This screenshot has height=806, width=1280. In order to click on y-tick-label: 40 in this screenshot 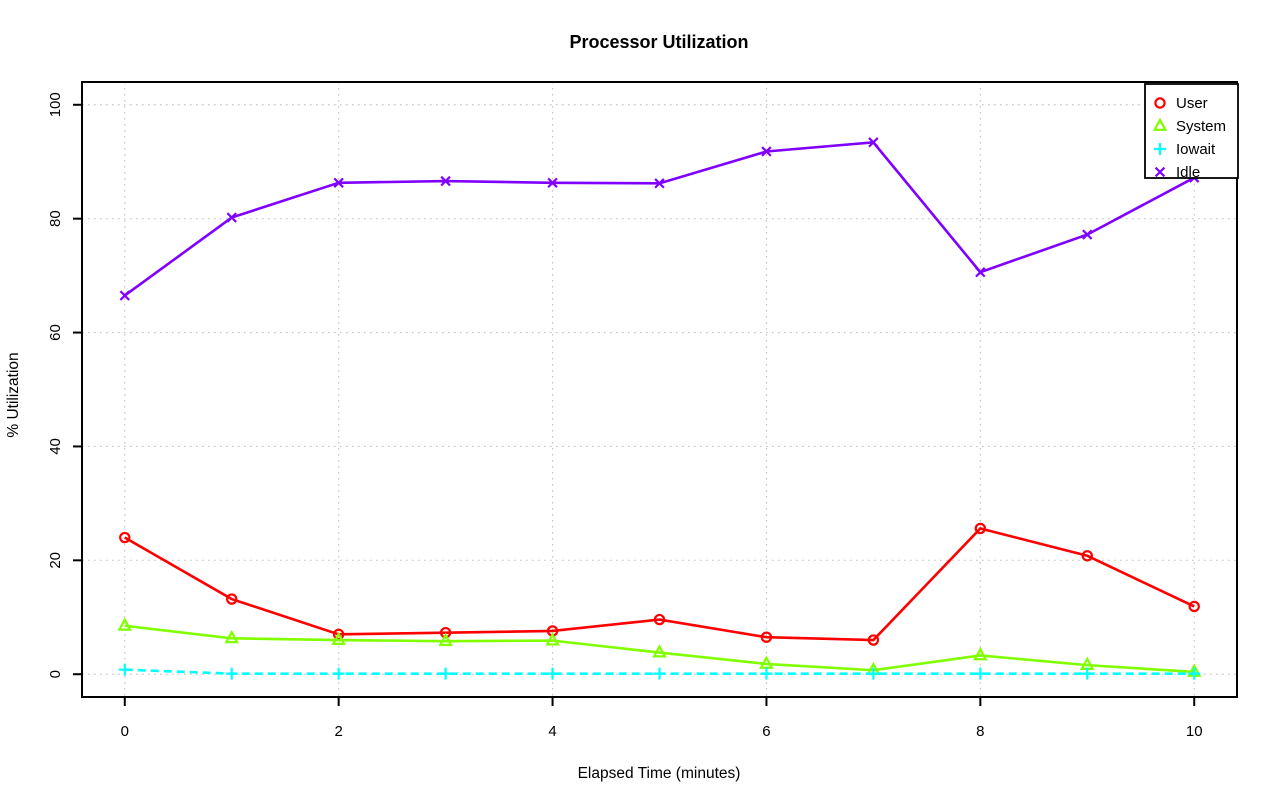, I will do `click(55, 446)`.